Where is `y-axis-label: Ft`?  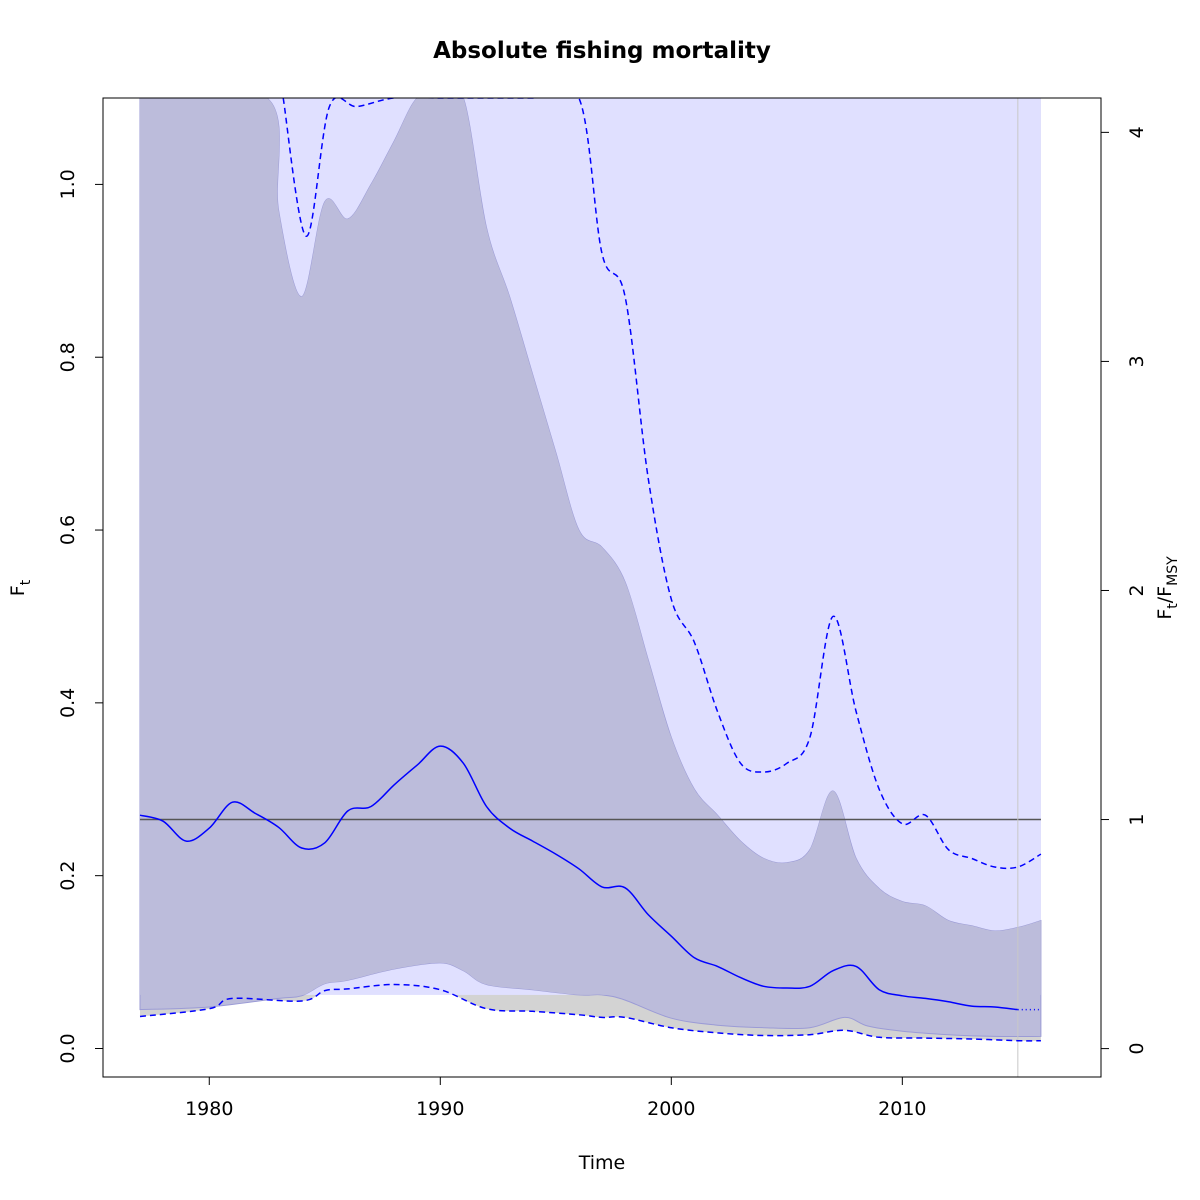
y-axis-label: Ft is located at coordinates (20, 587).